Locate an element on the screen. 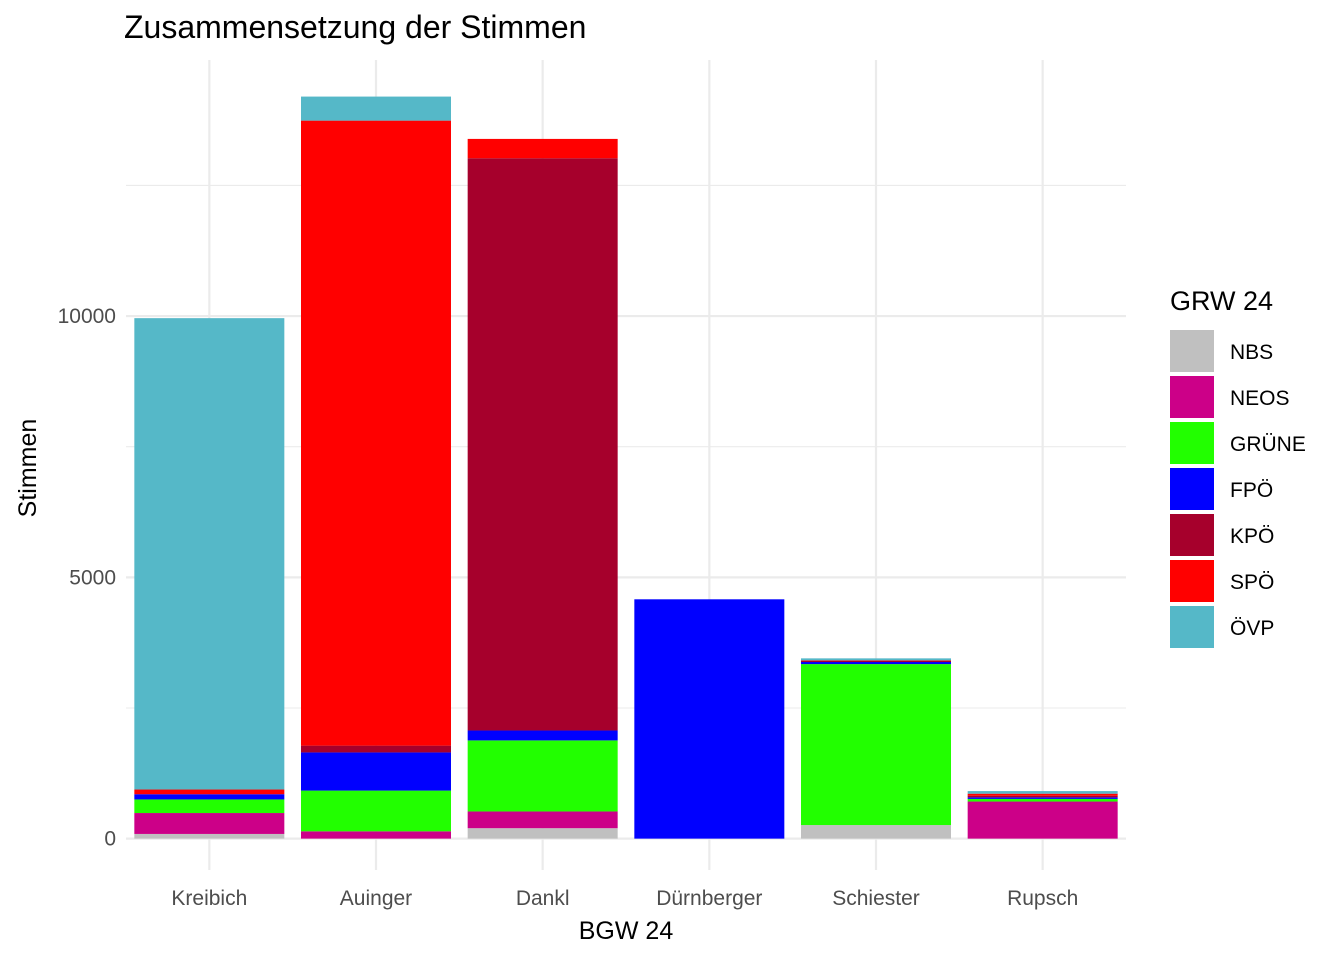 The height and width of the screenshot is (960, 1344). x-tick-label: Dürnberger is located at coordinates (709, 898).